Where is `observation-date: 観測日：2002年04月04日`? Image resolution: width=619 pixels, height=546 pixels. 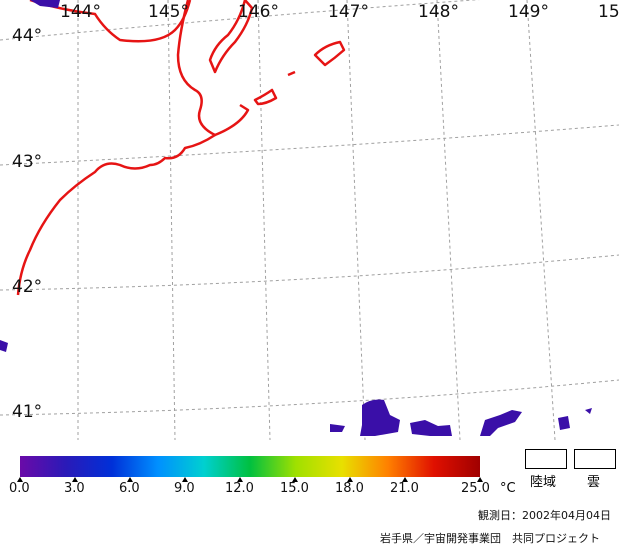 observation-date: 観測日：2002年04月04日 is located at coordinates (544, 515).